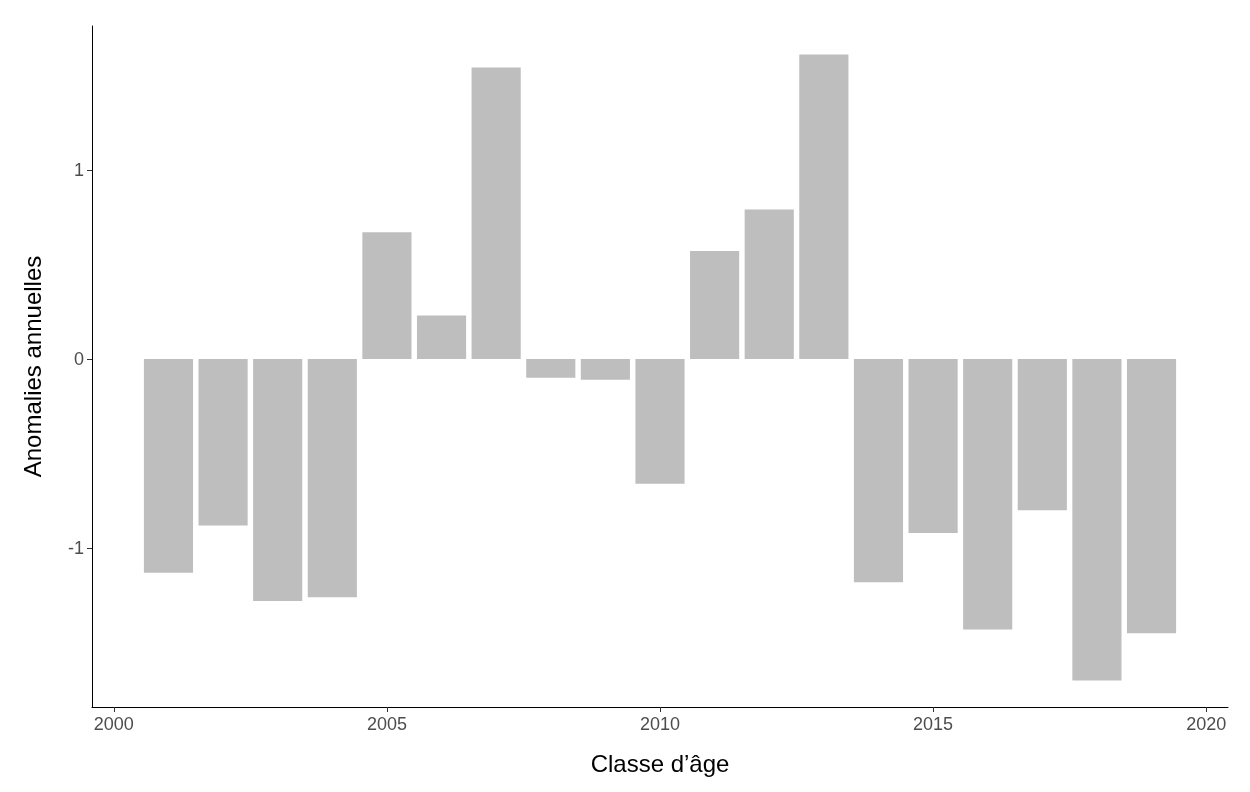 This screenshot has height=792, width=1250. What do you see at coordinates (78, 358) in the screenshot?
I see `y-tick-label: 0` at bounding box center [78, 358].